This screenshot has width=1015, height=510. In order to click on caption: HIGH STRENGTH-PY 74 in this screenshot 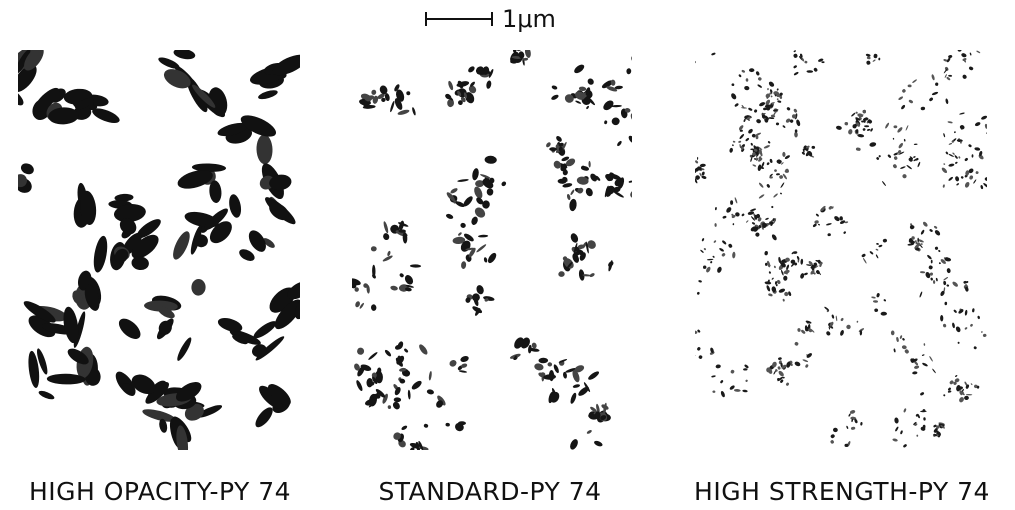, I will do `click(842, 491)`.